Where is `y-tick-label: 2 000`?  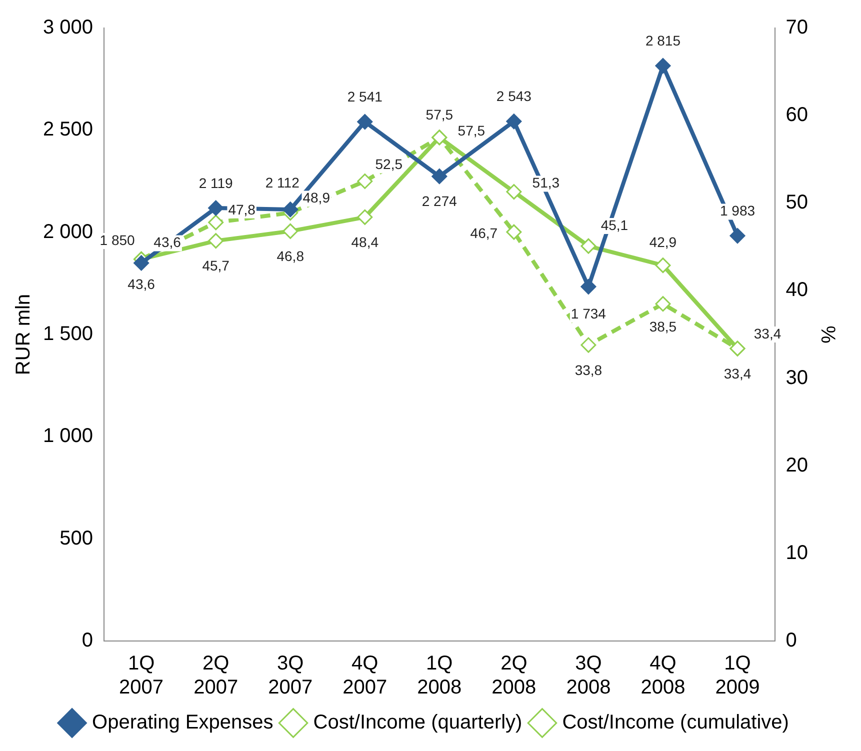
y-tick-label: 2 000 is located at coordinates (68, 231).